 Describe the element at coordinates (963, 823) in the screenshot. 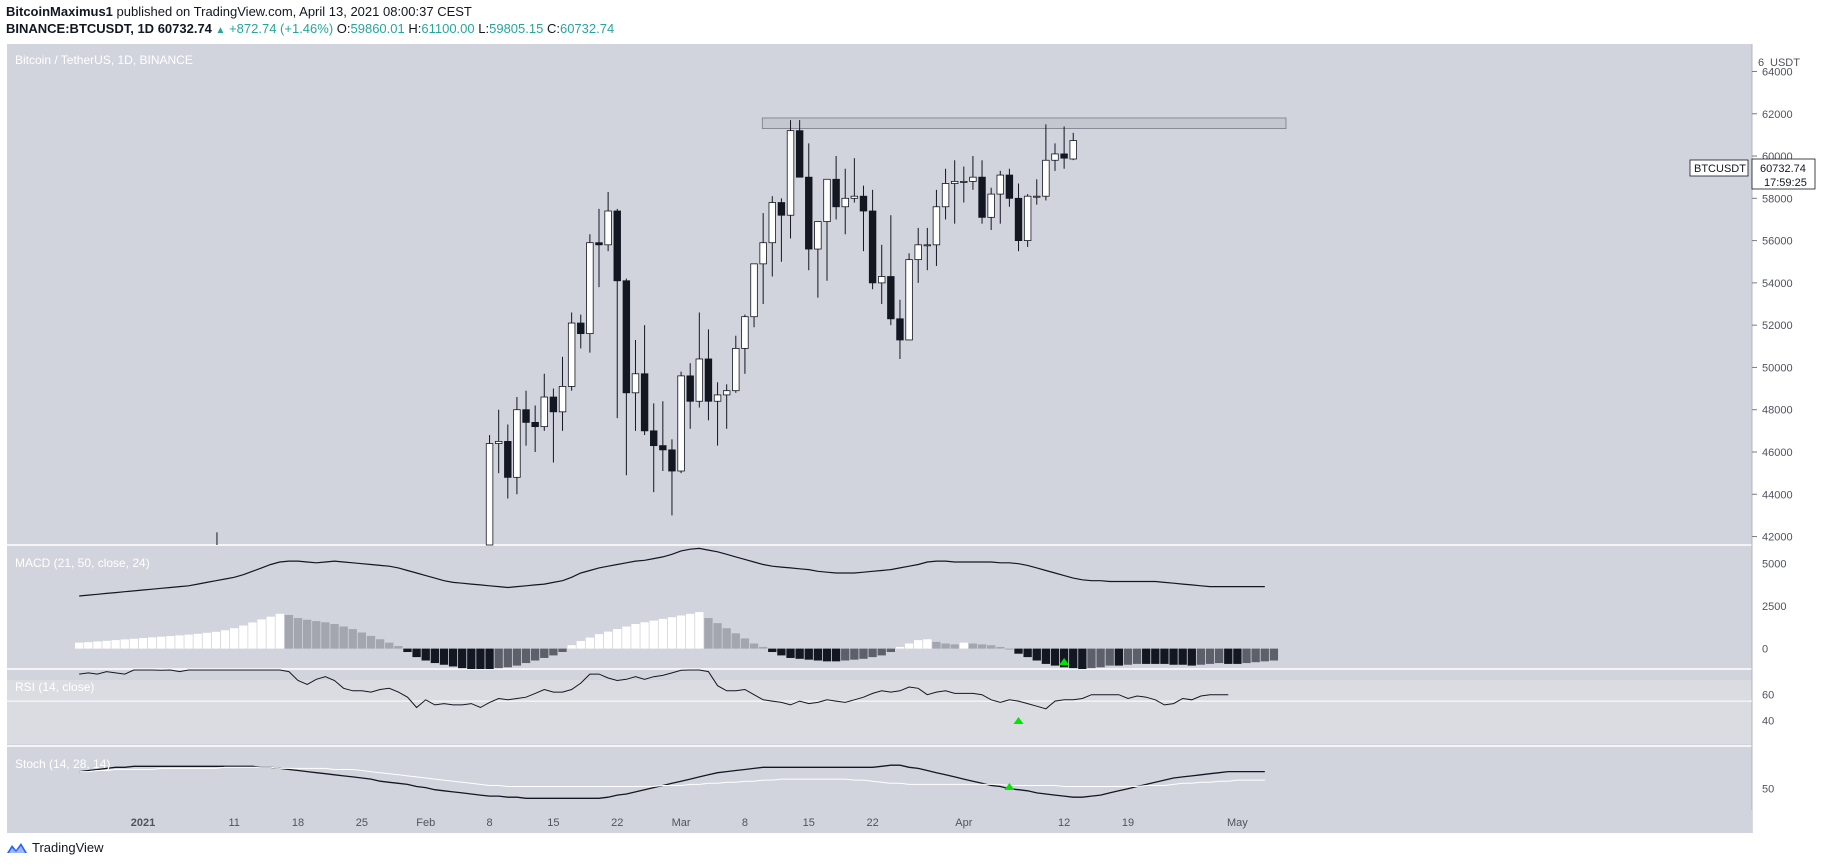

I see `time-axis-tick-12: Apr` at that location.